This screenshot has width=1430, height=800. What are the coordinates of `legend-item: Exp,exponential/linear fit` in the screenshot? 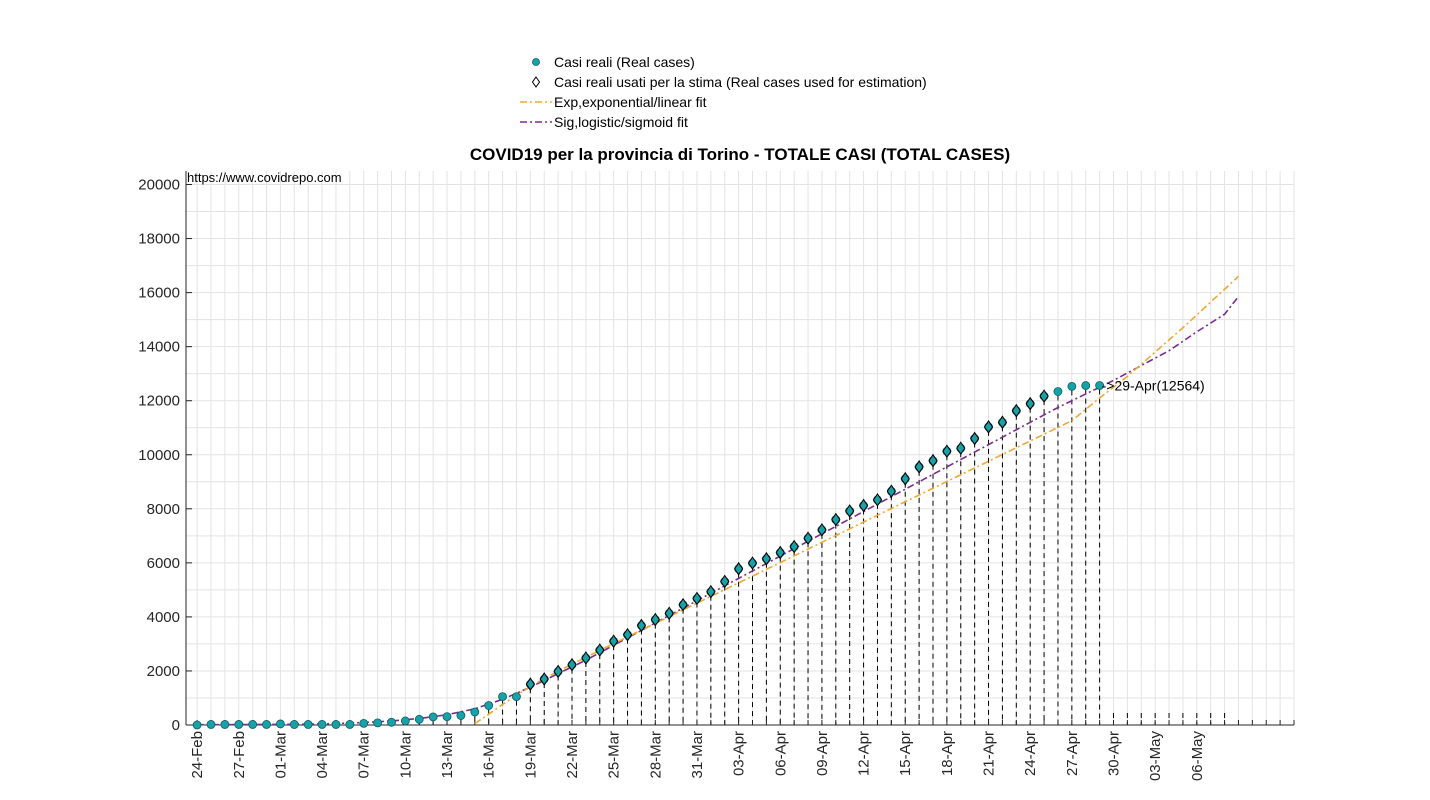 It's located at (613, 102).